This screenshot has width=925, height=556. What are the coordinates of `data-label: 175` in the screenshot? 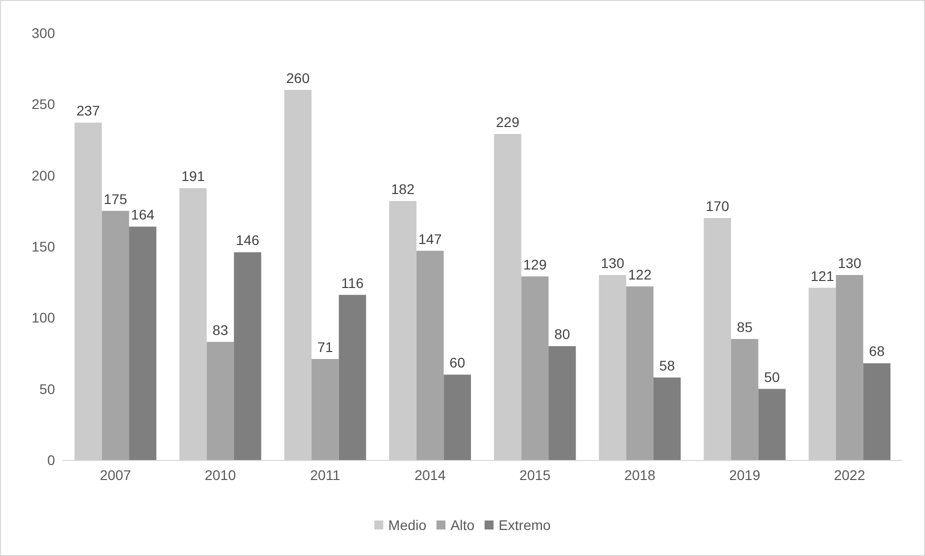 It's located at (116, 198).